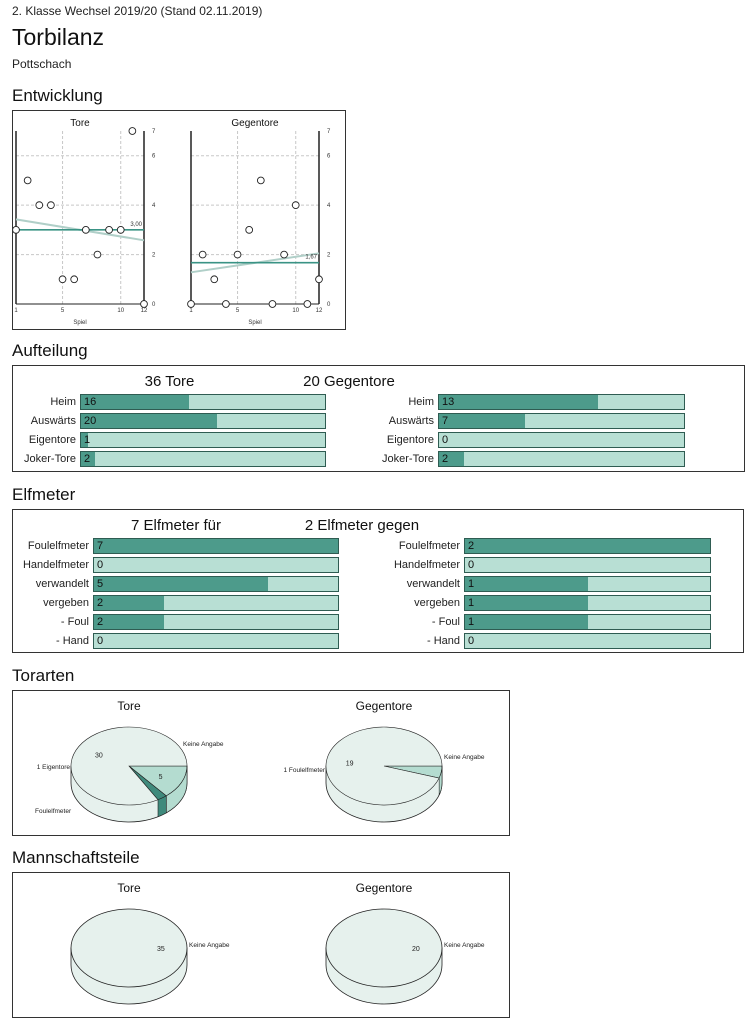 The width and height of the screenshot is (756, 1024). I want to click on section-title-elfmeter: Elfmeter, so click(44, 494).